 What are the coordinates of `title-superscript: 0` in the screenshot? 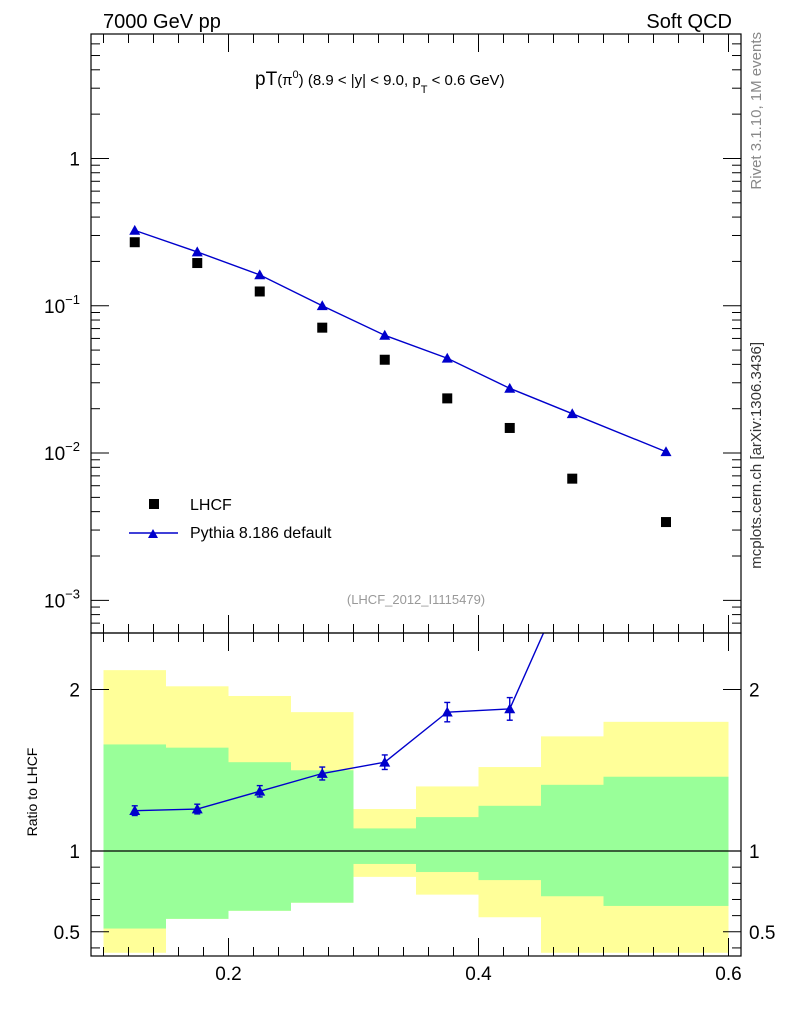 It's located at (296, 75).